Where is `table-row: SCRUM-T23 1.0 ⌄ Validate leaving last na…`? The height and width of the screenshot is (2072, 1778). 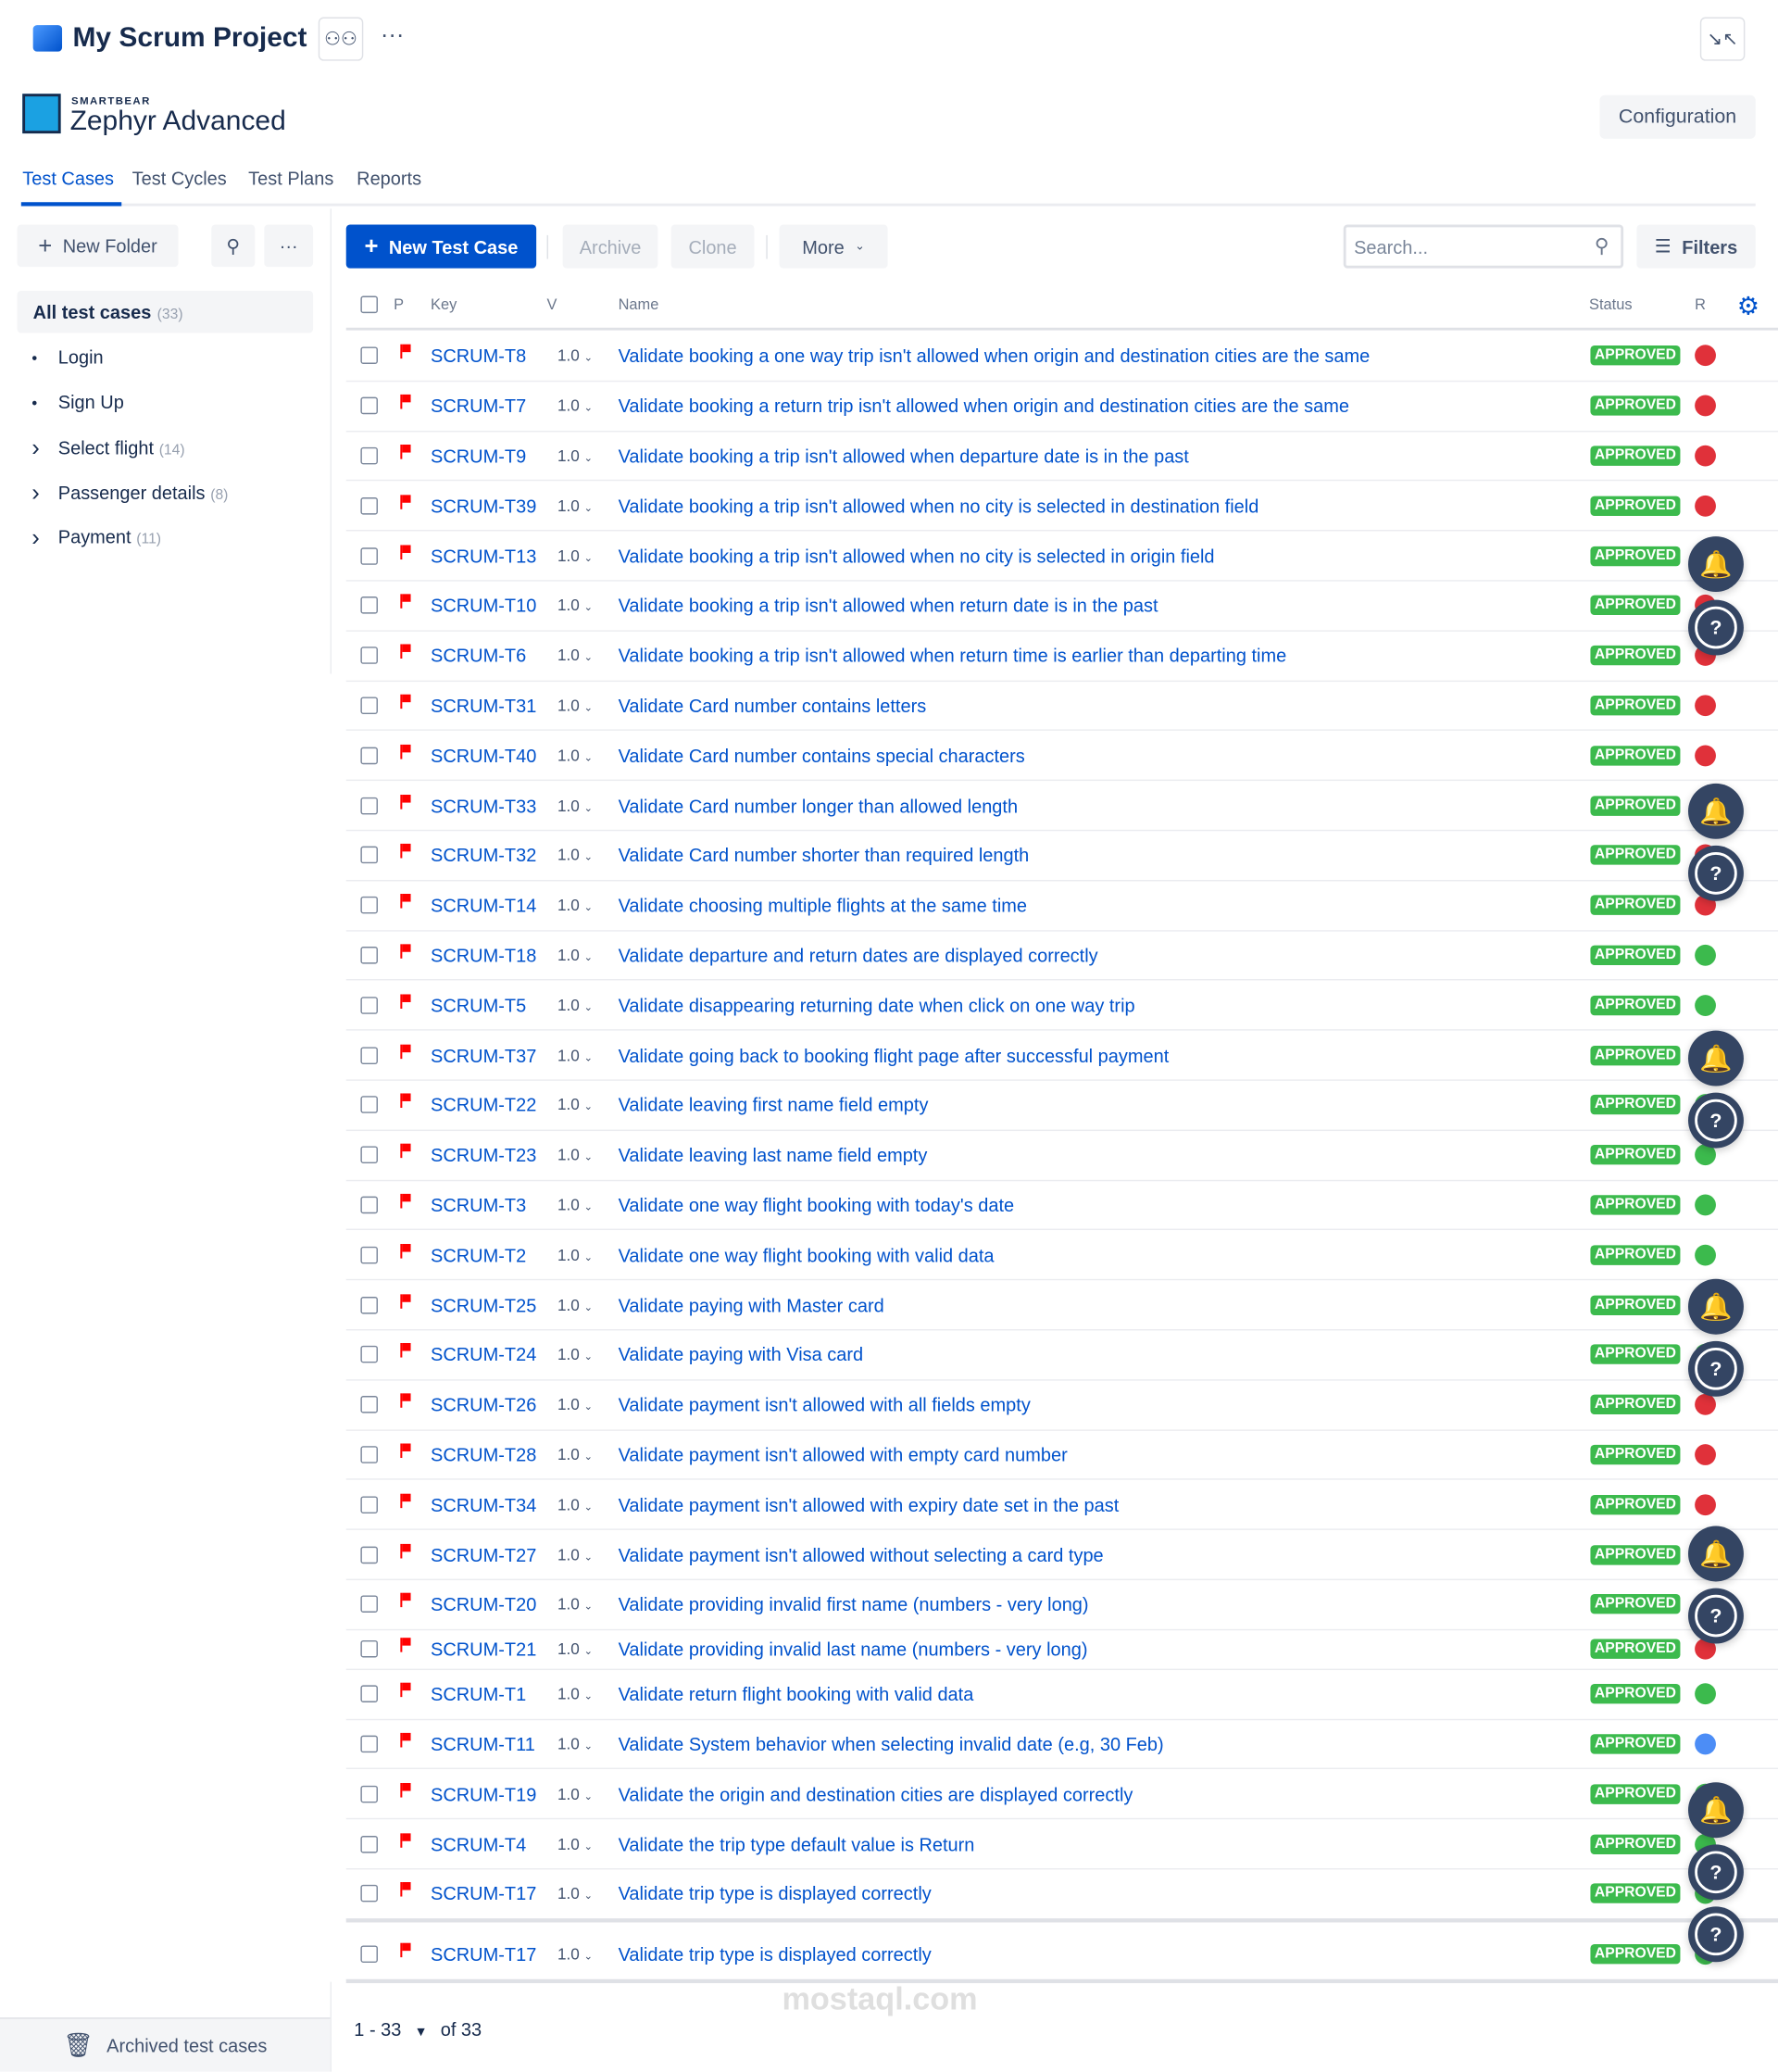
table-row: SCRUM-T23 1.0 ⌄ Validate leaving last na… is located at coordinates (1062, 1156).